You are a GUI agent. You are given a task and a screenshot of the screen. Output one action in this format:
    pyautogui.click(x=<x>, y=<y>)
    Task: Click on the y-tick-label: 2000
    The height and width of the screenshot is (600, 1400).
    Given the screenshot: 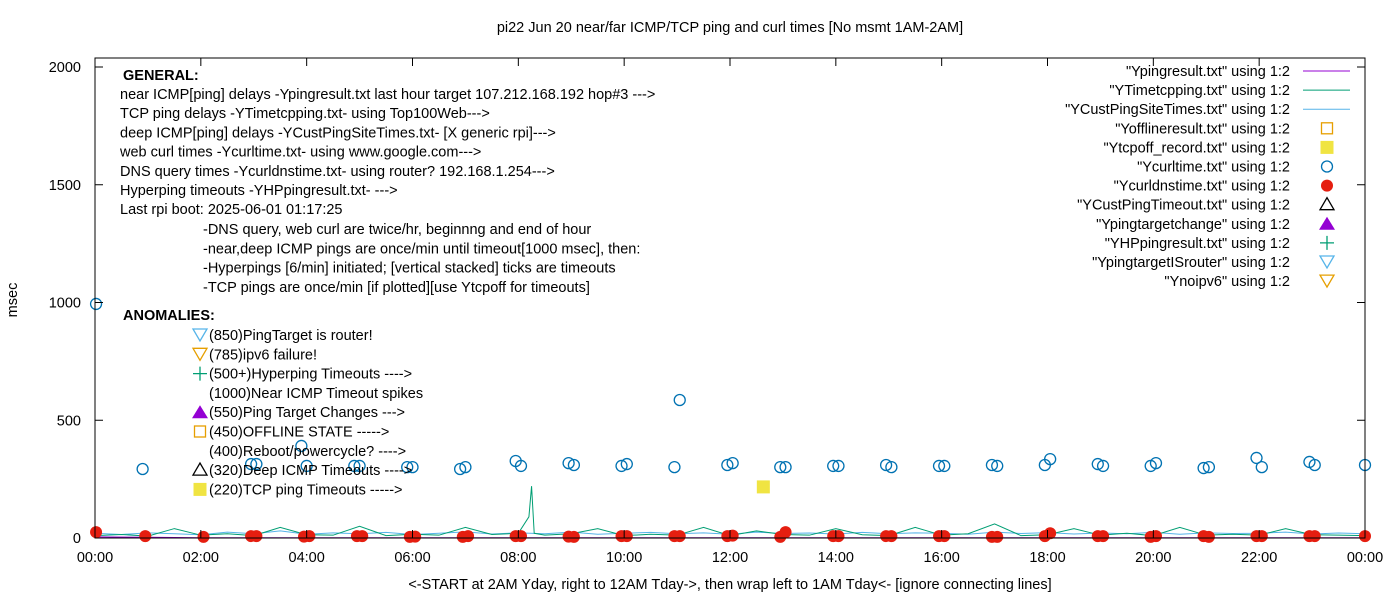 What is the action you would take?
    pyautogui.click(x=65, y=68)
    